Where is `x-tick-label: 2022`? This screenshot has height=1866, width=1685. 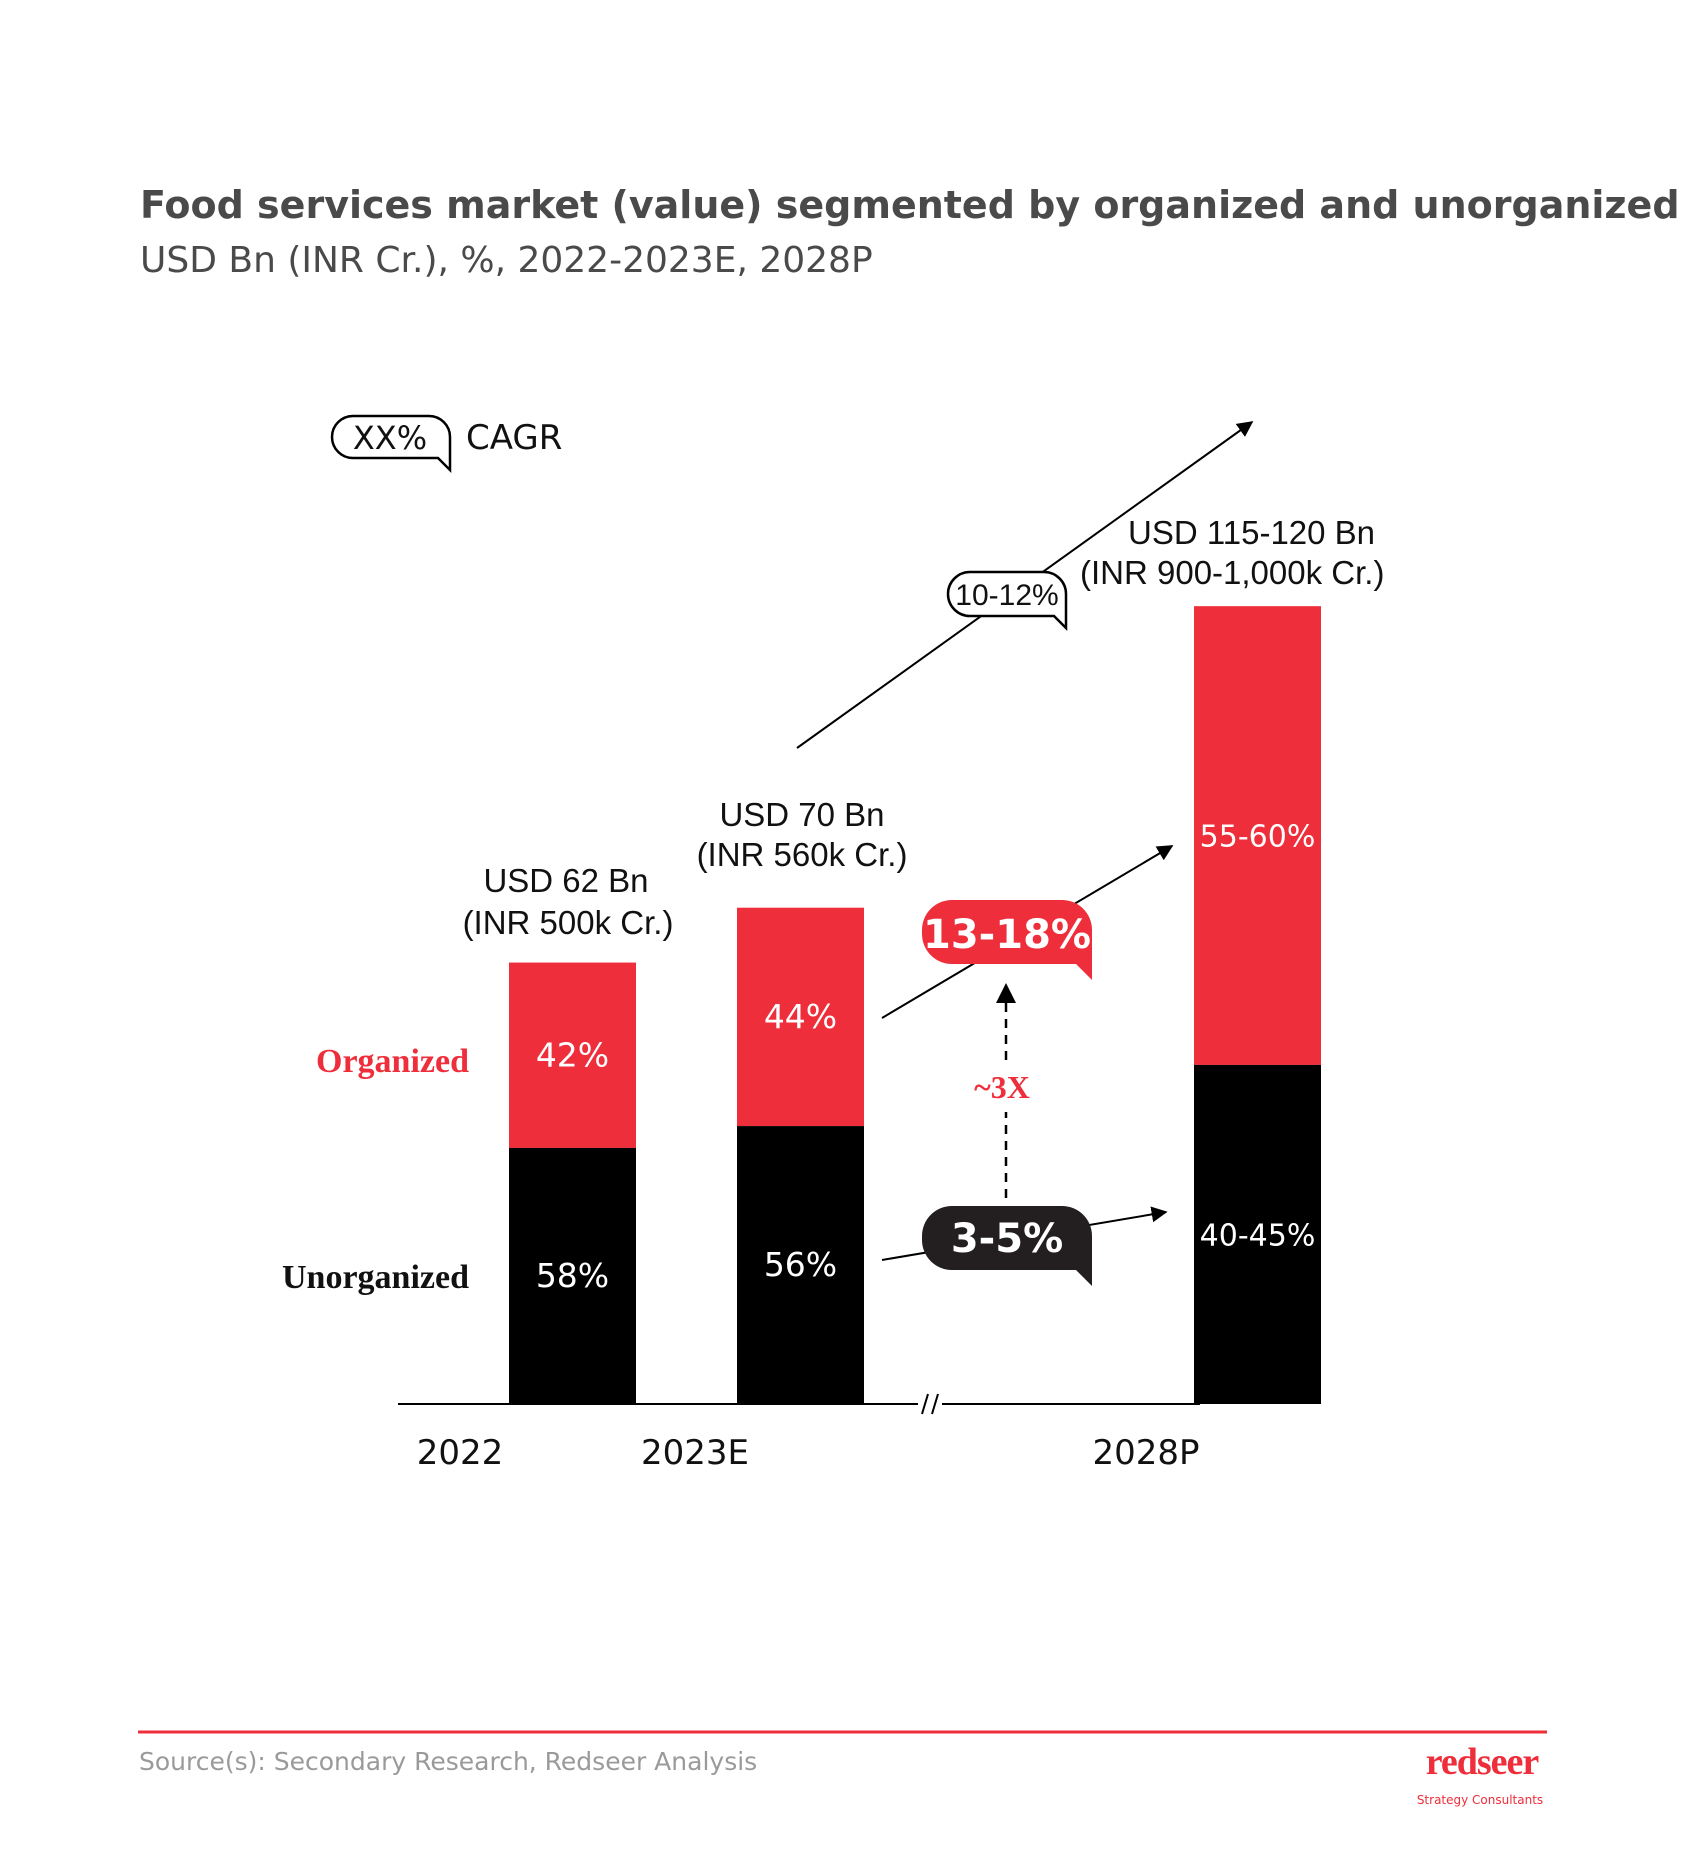 x-tick-label: 2022 is located at coordinates (460, 1453).